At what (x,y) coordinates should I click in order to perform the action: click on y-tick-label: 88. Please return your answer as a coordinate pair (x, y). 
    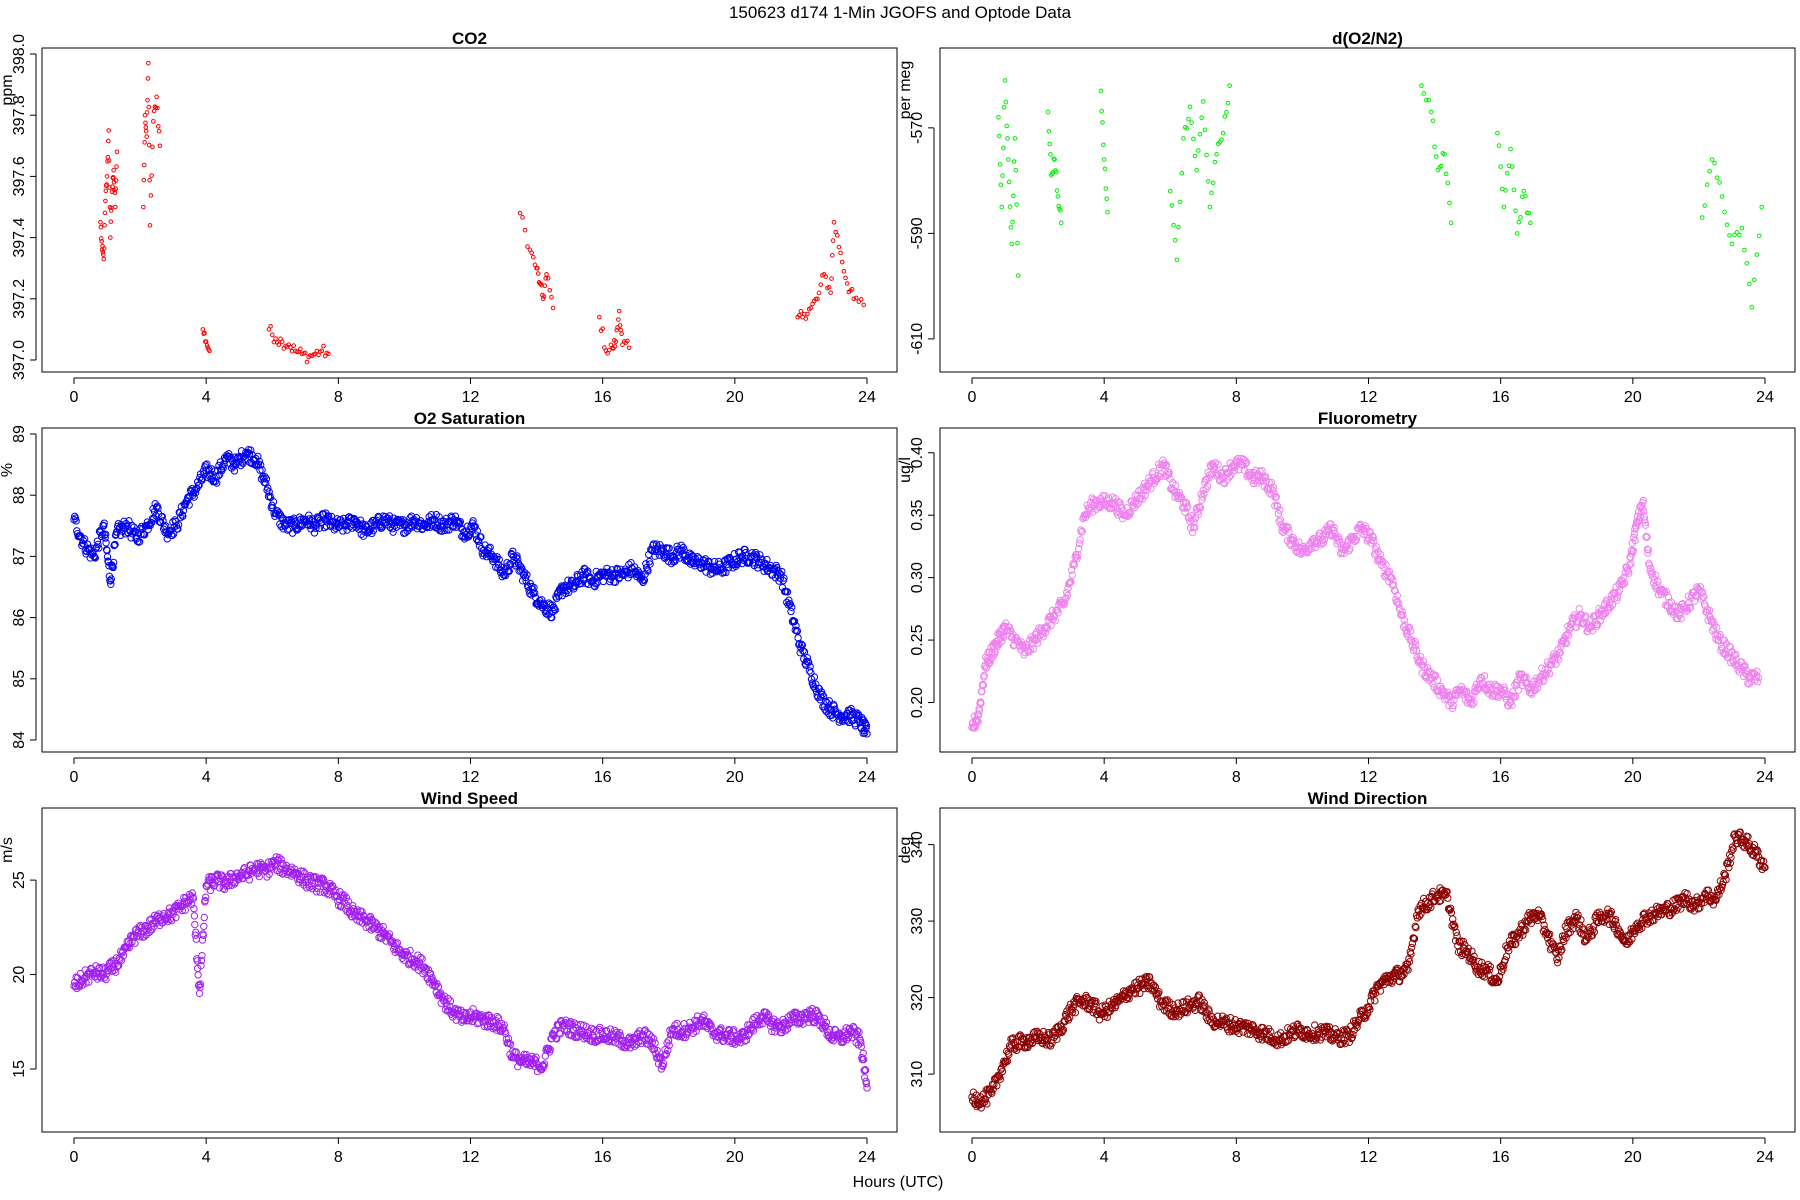
    Looking at the image, I should click on (19, 495).